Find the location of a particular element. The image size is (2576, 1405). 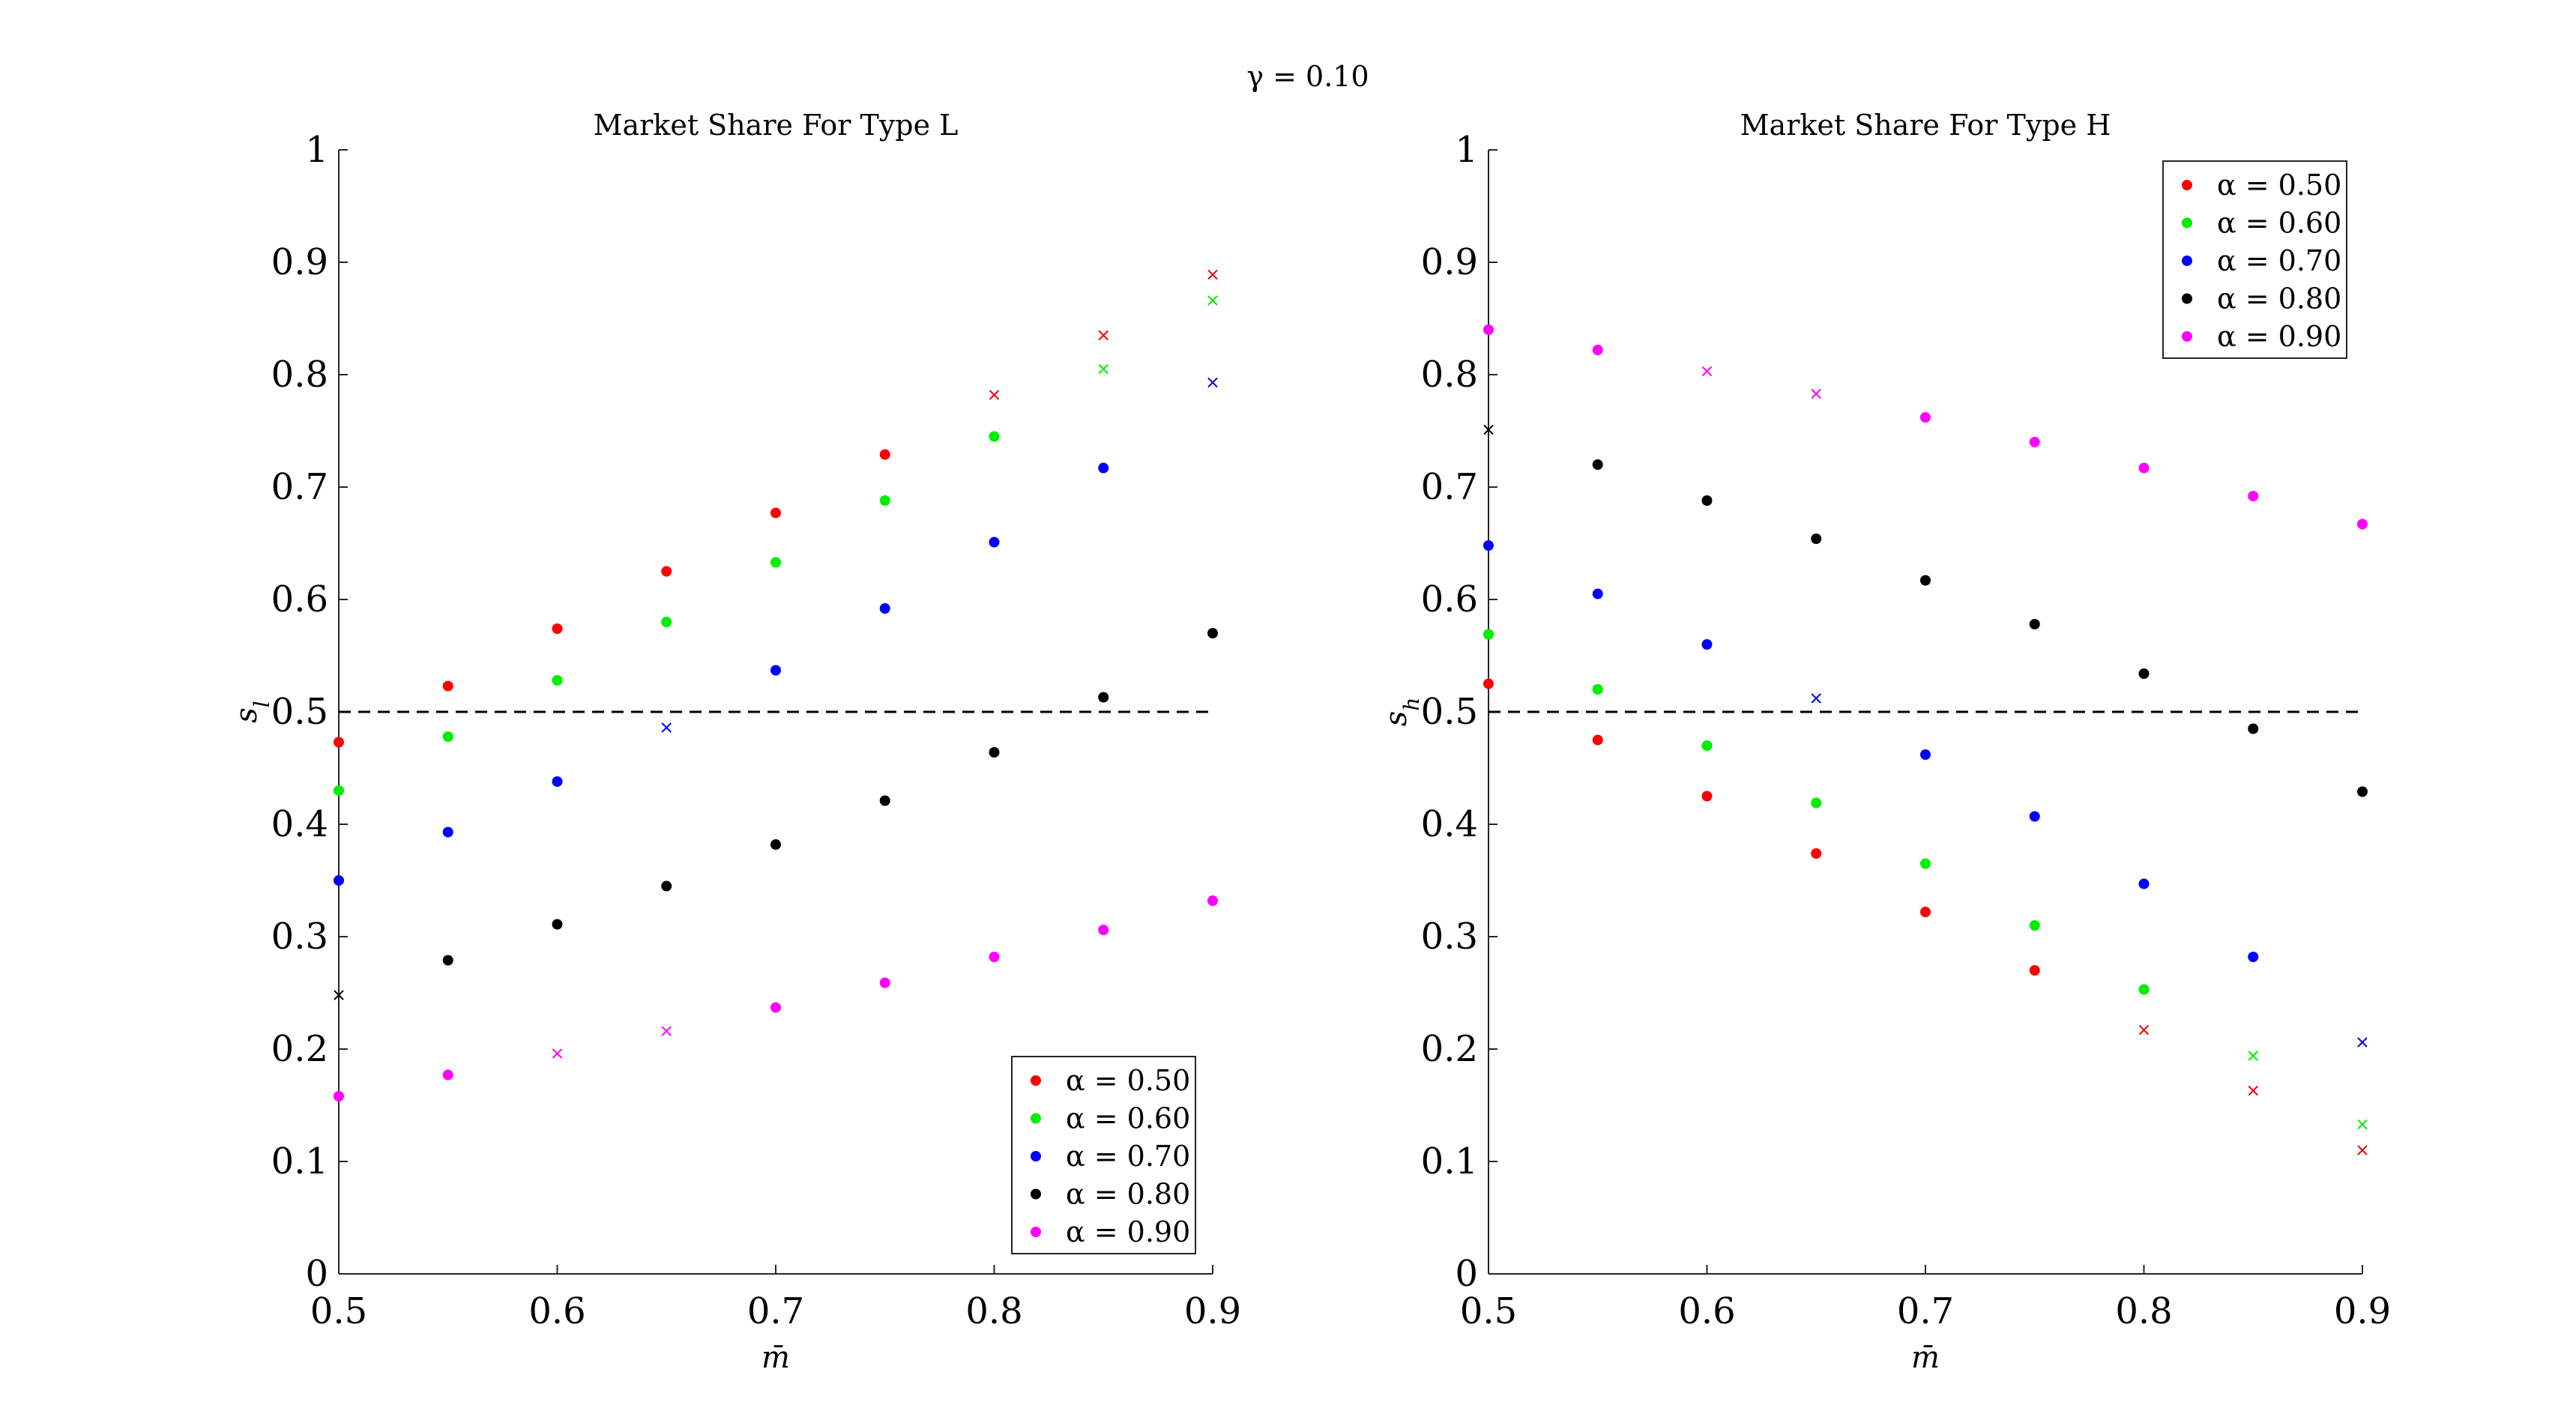

y-tick-label: 0.1 is located at coordinates (300, 1161).